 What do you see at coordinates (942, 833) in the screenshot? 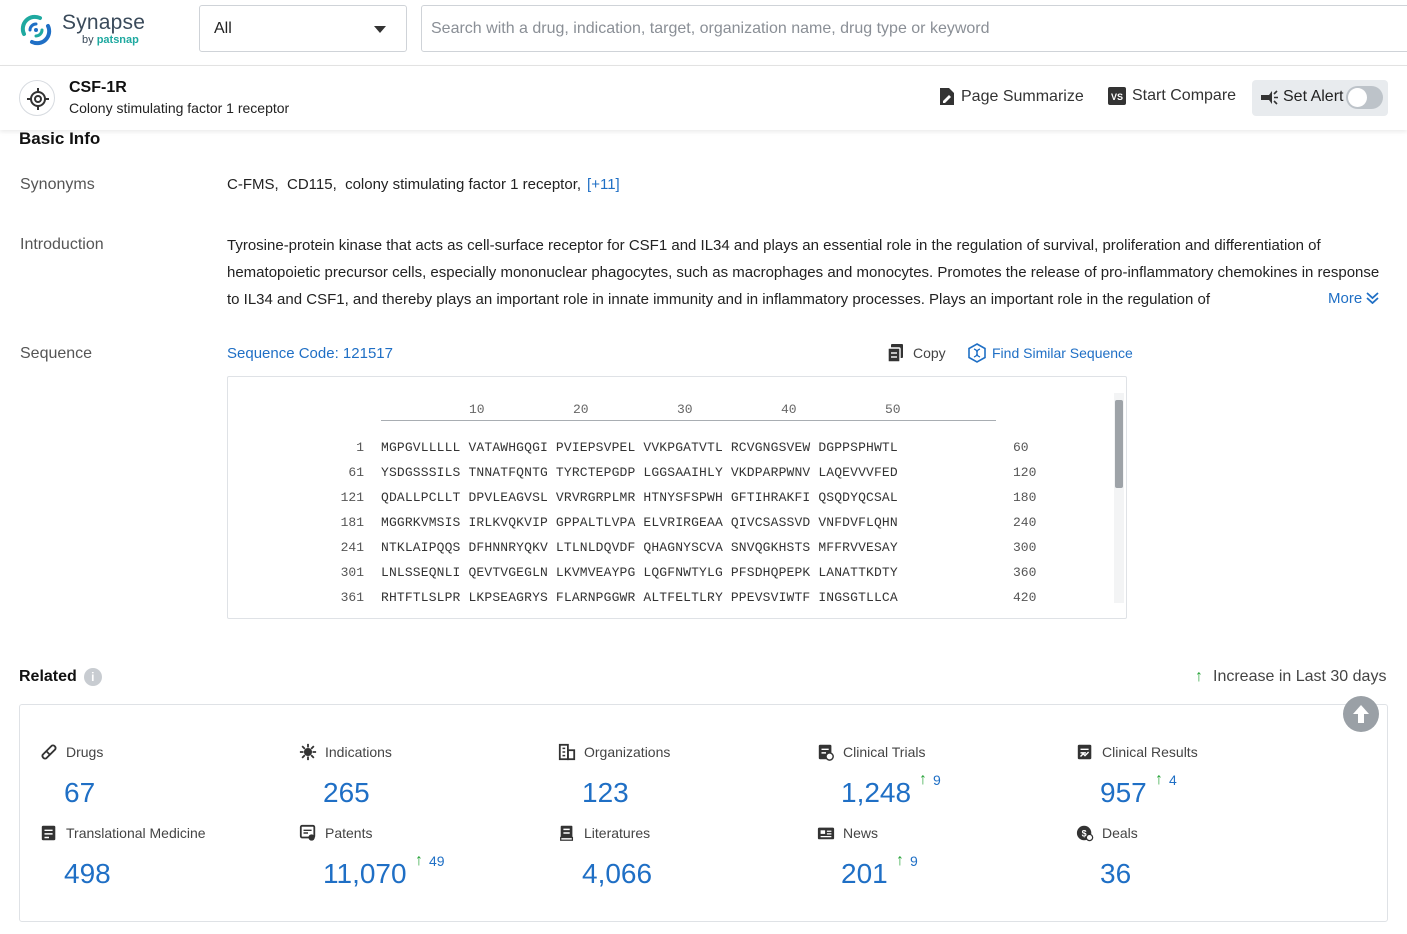
I see `stat-header: News` at bounding box center [942, 833].